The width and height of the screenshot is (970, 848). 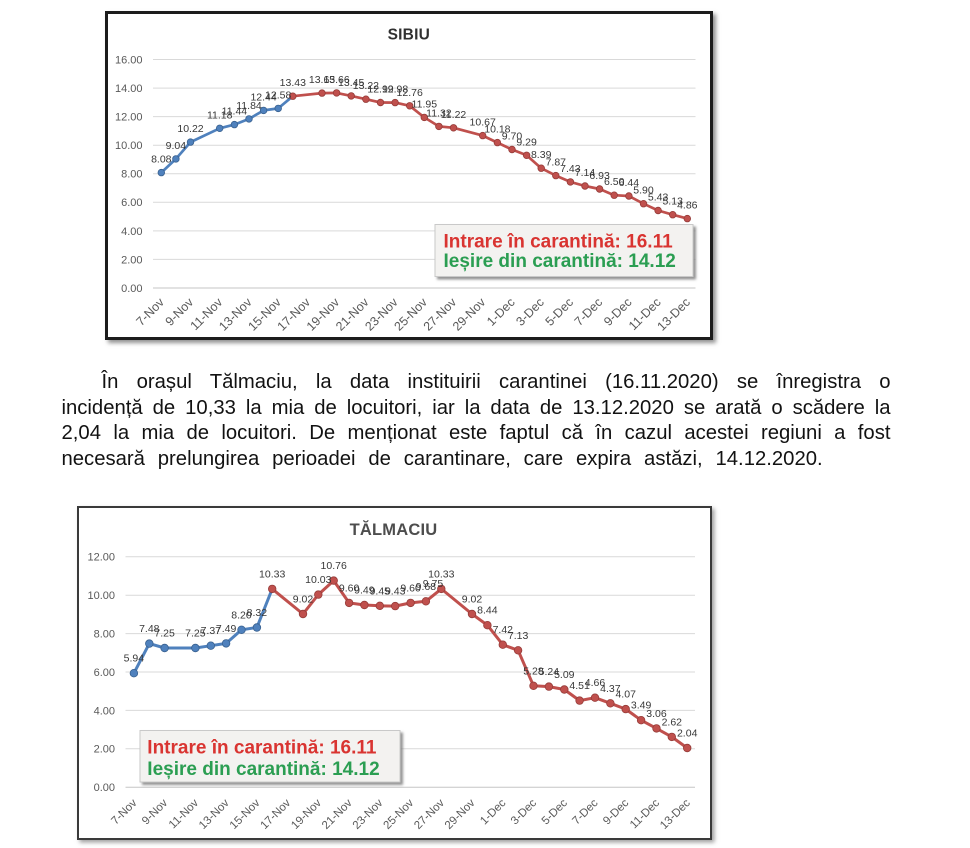 What do you see at coordinates (425, 104) in the screenshot?
I see `svg-text: 11.95` at bounding box center [425, 104].